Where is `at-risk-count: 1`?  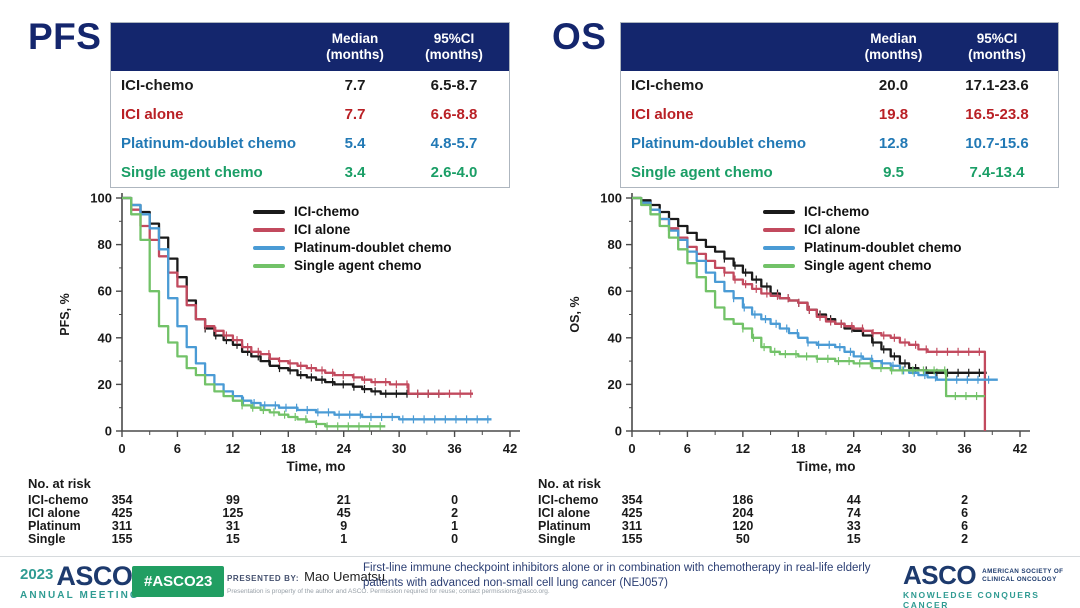 at-risk-count: 1 is located at coordinates (344, 539).